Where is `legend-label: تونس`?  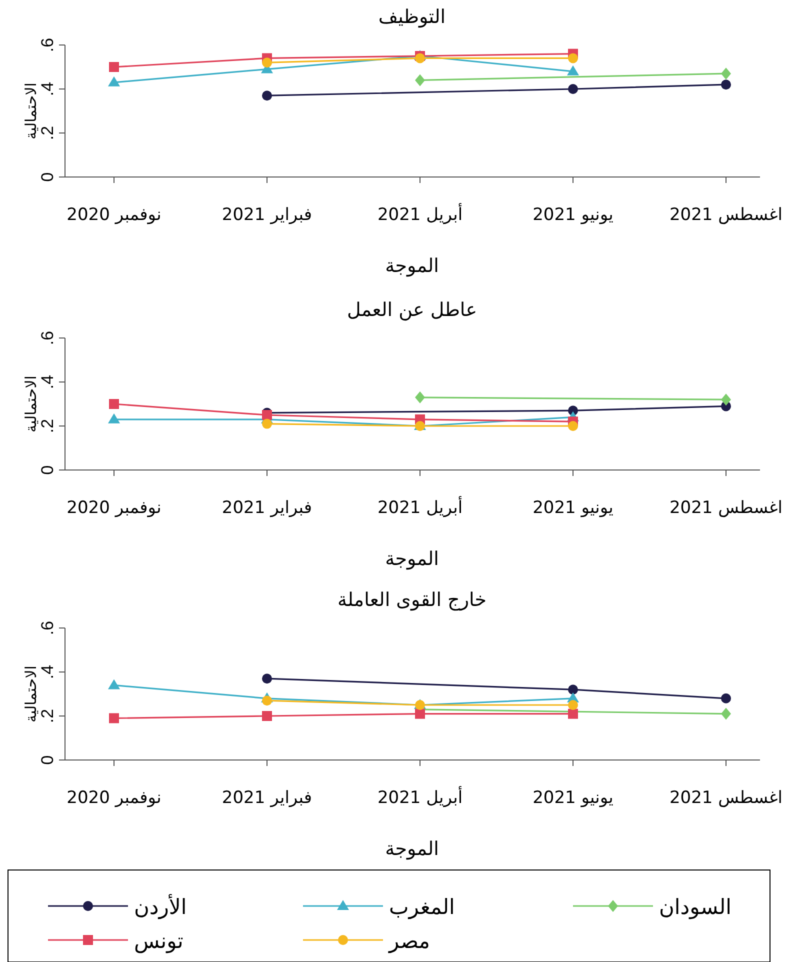 legend-label: تونس is located at coordinates (159, 941).